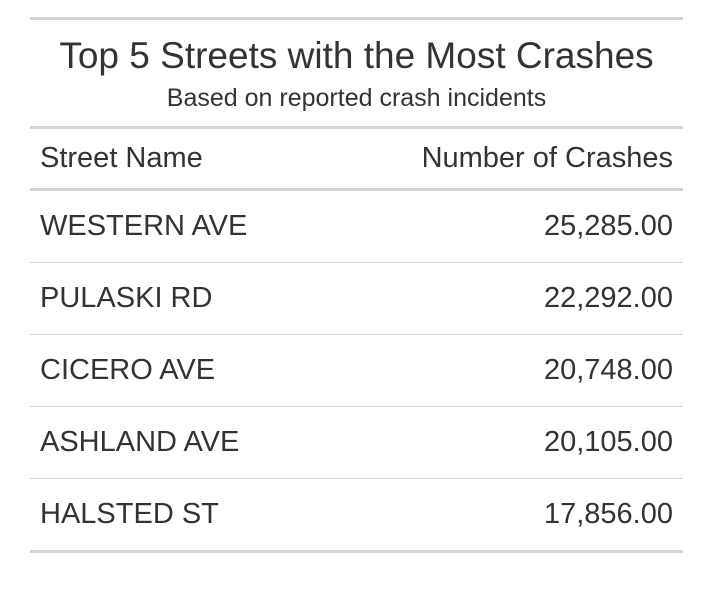  What do you see at coordinates (144, 226) in the screenshot?
I see `cell-street-name: WESTERN AVE` at bounding box center [144, 226].